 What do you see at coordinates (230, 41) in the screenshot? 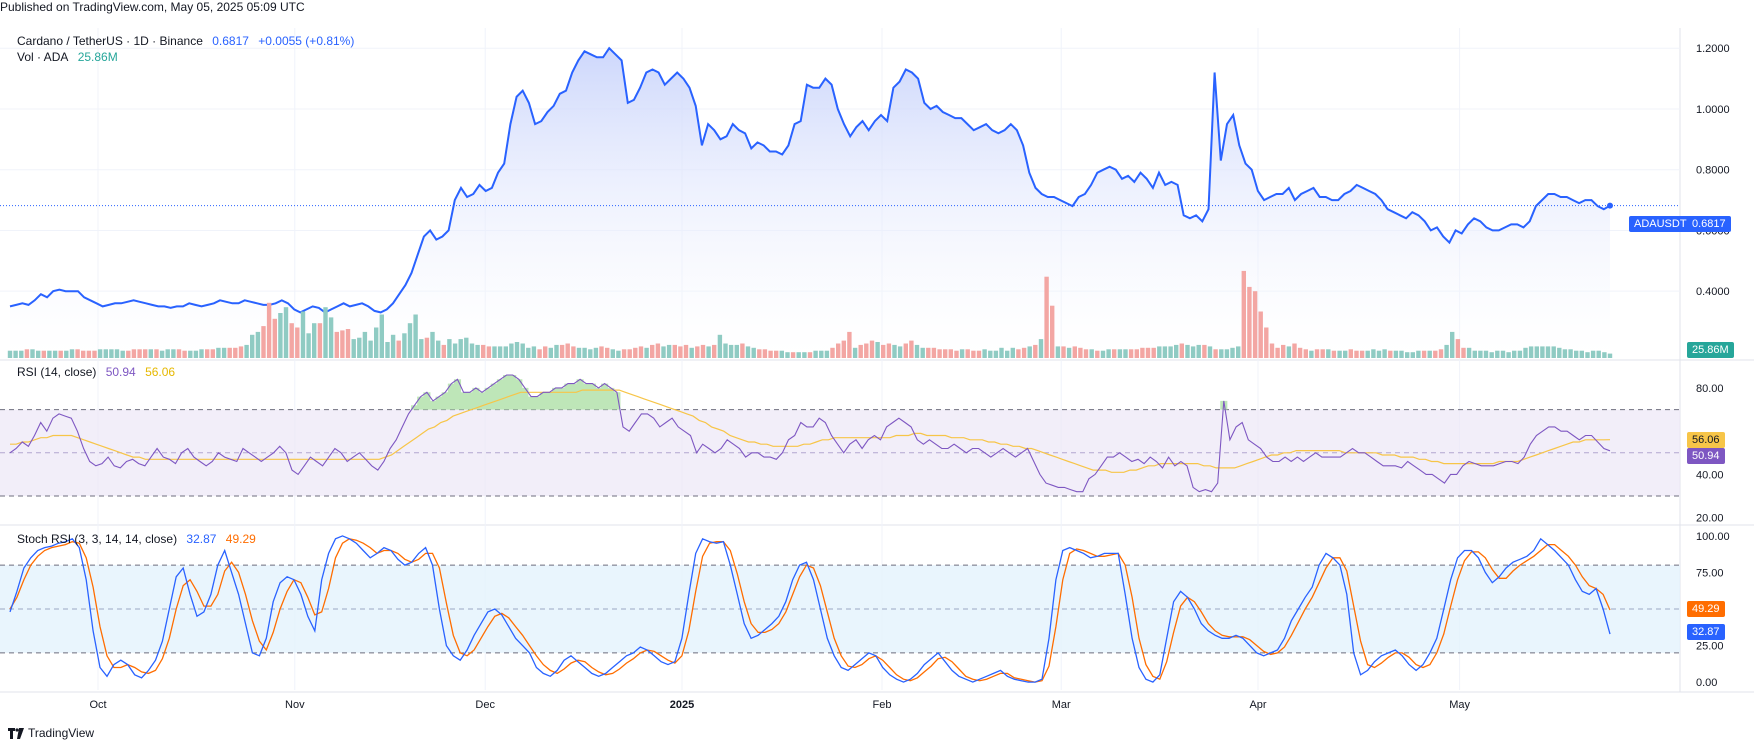
I see `last-price: 0.6817` at bounding box center [230, 41].